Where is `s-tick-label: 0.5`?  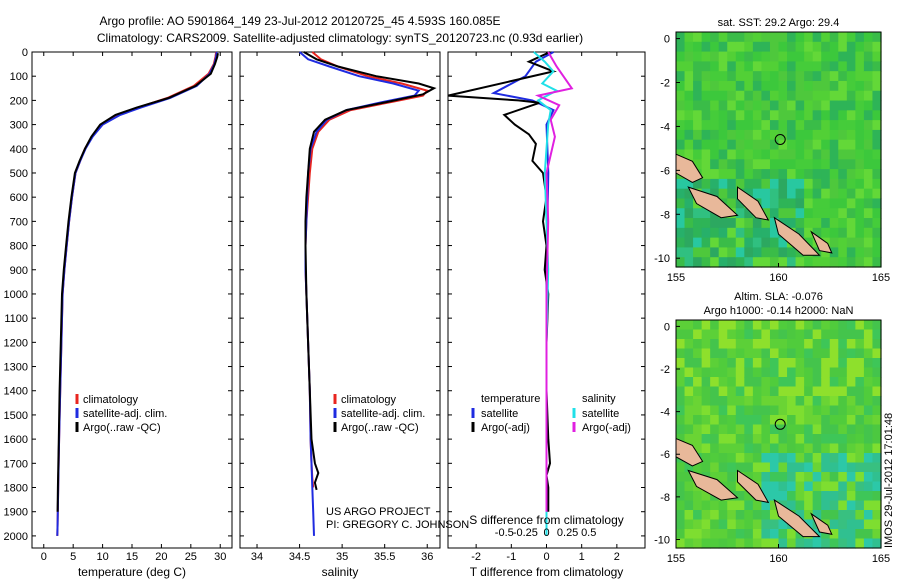 s-tick-label: 0.5 is located at coordinates (588, 533).